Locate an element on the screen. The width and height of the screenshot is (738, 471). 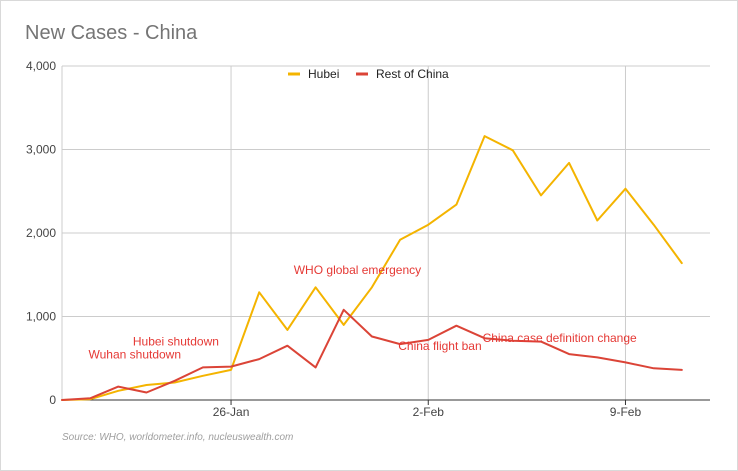
annotation-label: WHO global emergency is located at coordinates (357, 270).